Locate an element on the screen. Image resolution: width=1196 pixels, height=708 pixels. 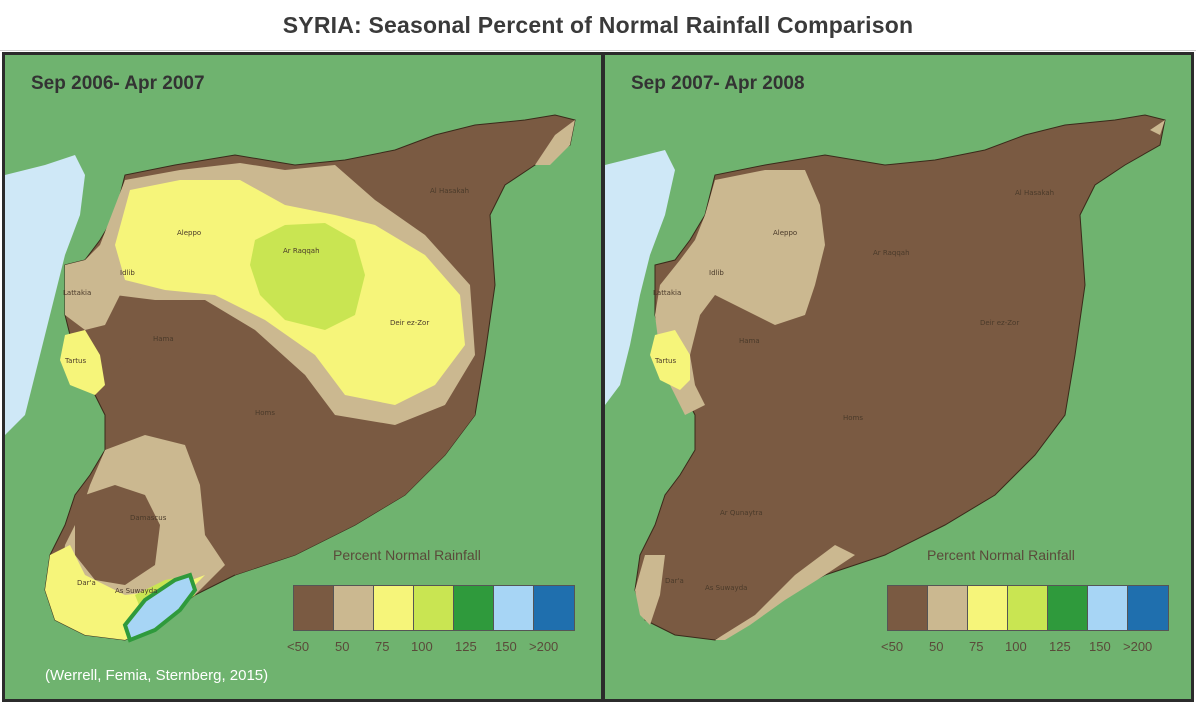
region-100pct-center is located at coordinates (307, 276).